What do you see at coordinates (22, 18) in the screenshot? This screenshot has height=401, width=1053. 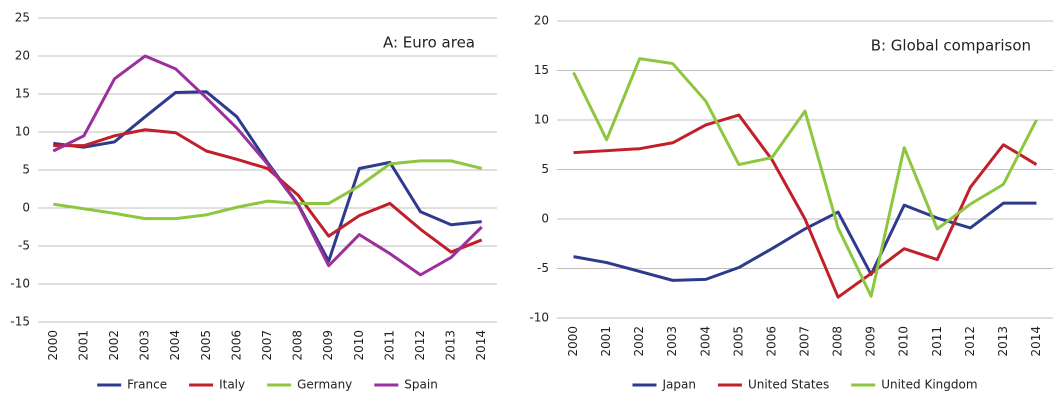 I see `y-tick-label: 25` at bounding box center [22, 18].